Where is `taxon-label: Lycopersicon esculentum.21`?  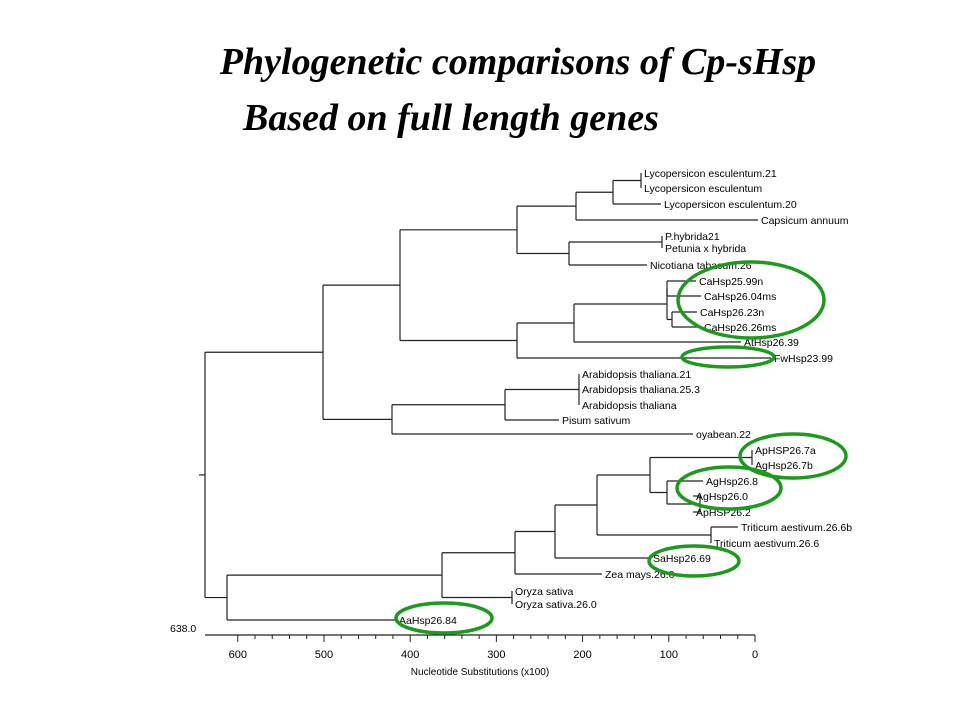 taxon-label: Lycopersicon esculentum.21 is located at coordinates (710, 174).